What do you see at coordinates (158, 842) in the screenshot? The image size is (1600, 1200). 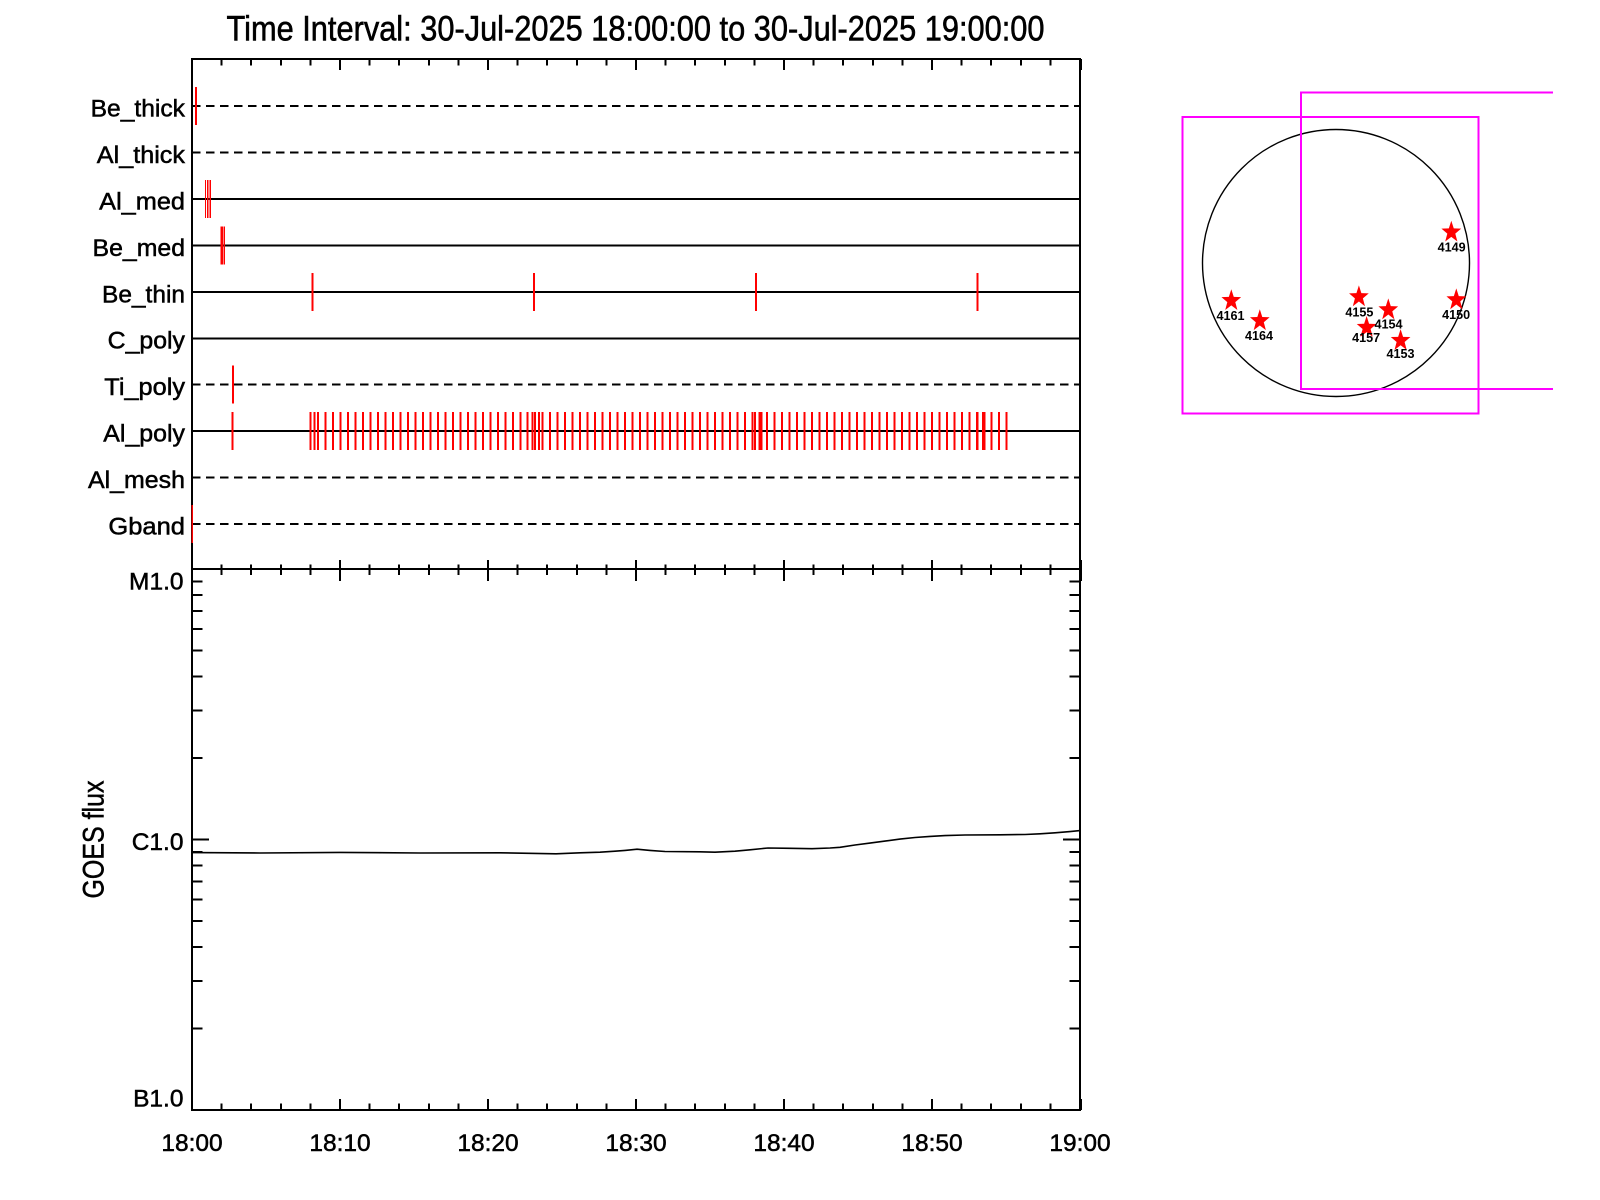 I see `svg-text: C1.0` at bounding box center [158, 842].